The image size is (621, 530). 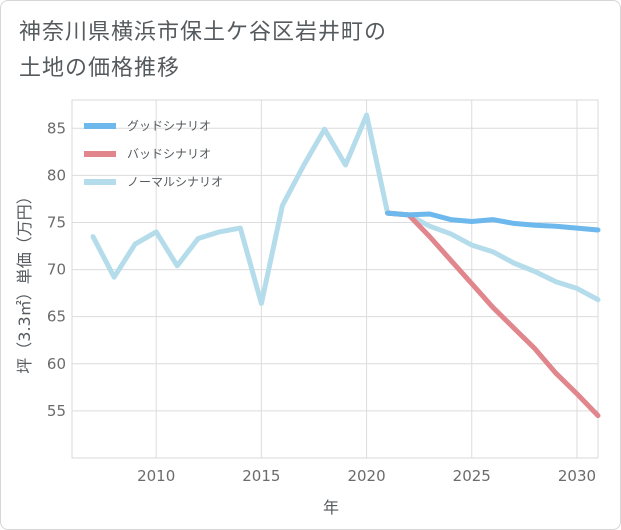 I want to click on legend-label-2: ノーマルシナリオ, so click(x=175, y=182).